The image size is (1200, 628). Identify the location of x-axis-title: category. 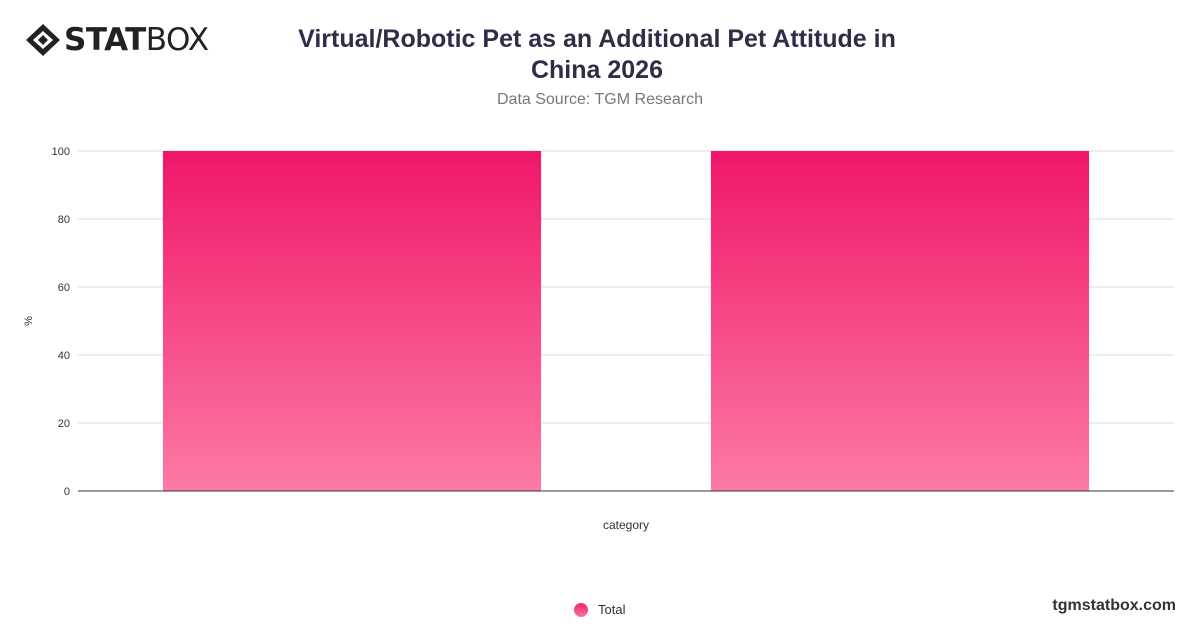
(626, 525).